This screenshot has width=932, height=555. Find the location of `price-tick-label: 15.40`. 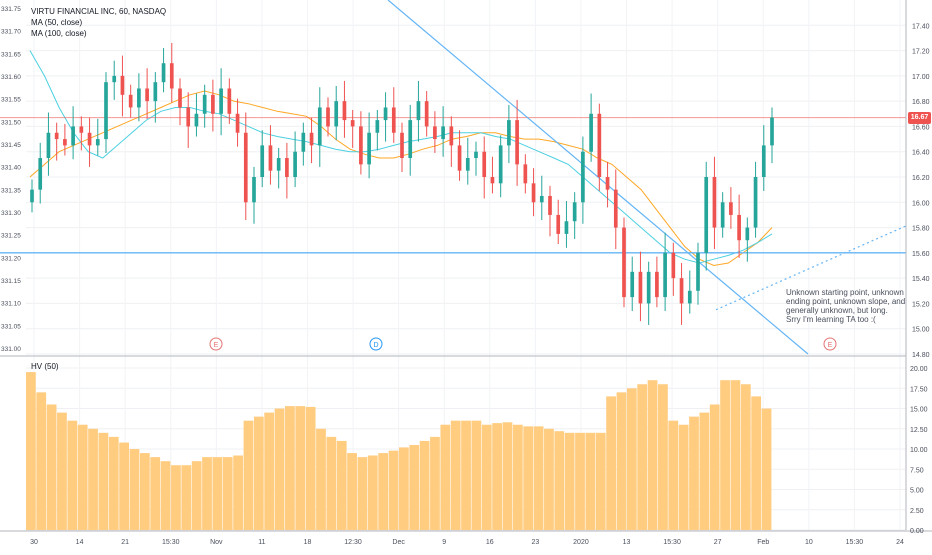

price-tick-label: 15.40 is located at coordinates (921, 279).